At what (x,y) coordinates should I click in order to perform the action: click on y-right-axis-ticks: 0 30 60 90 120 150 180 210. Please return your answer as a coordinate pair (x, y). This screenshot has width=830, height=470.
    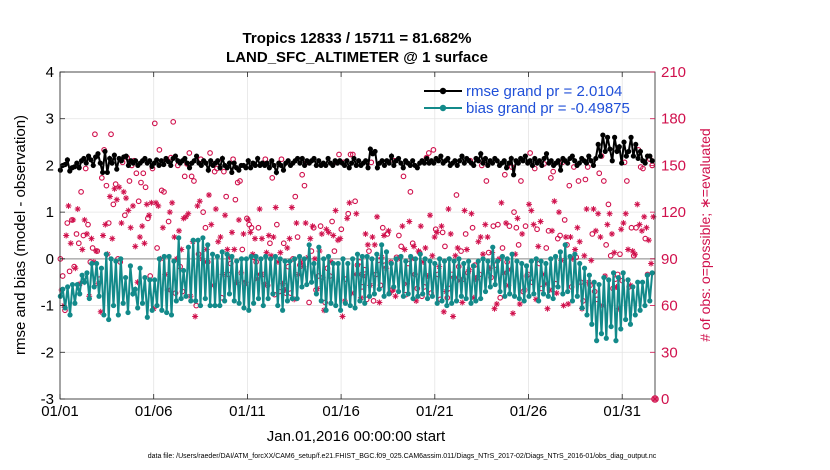
    Looking at the image, I should click on (668, 236).